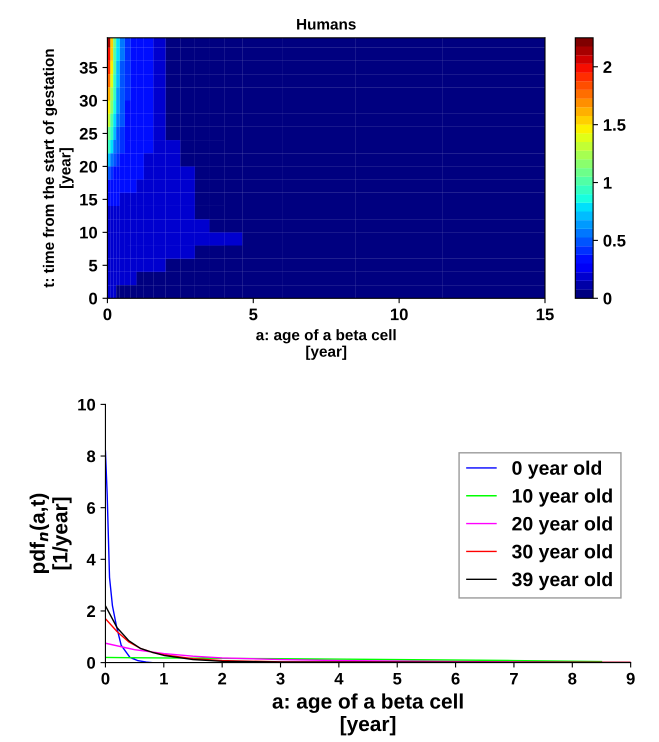 This screenshot has height=742, width=659. I want to click on y-tick-label: 4, so click(91, 560).